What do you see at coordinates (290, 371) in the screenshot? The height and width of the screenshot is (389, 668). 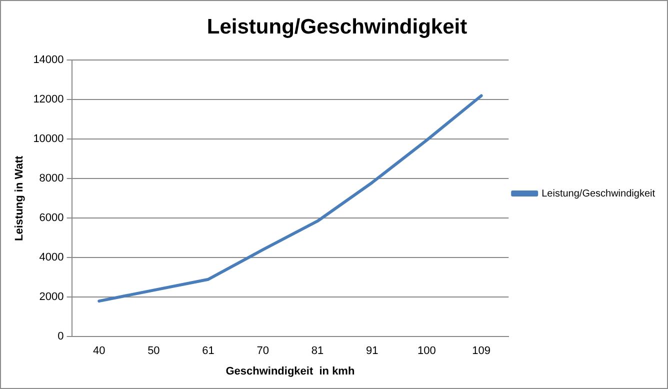 I see `x-axis-title: Geschwindigkeit in kmh` at bounding box center [290, 371].